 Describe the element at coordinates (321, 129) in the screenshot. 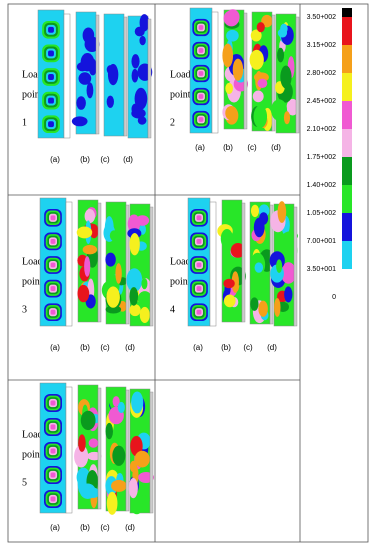

I see `legend-label: 2.10+002` at that location.